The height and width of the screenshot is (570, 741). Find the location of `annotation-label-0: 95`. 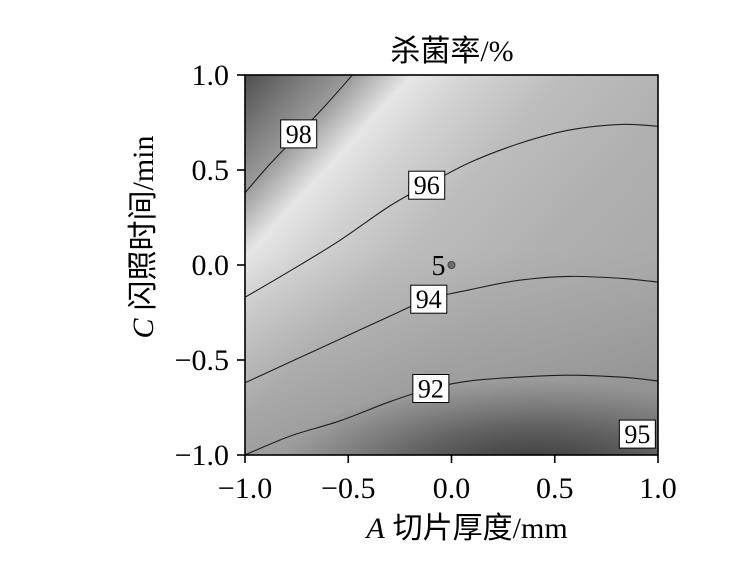

annotation-label-0: 95 is located at coordinates (637, 434).